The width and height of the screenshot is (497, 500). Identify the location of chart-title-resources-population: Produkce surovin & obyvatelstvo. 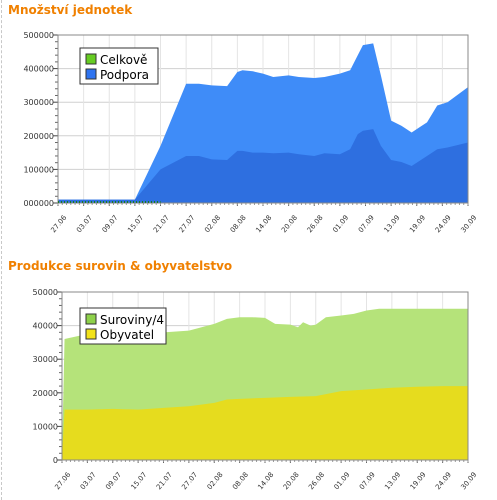
(120, 266).